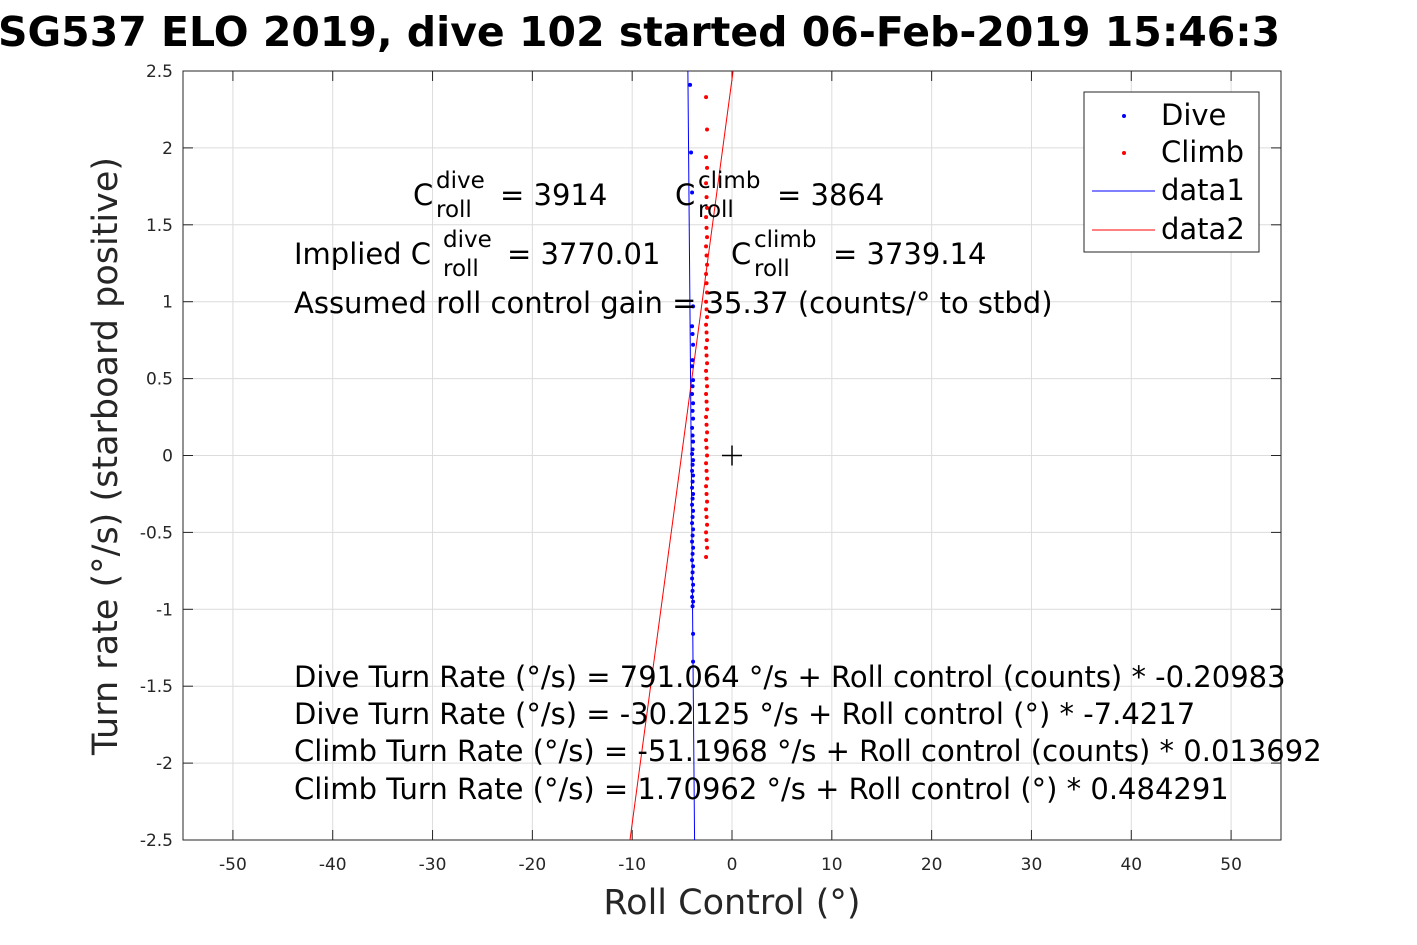 The width and height of the screenshot is (1417, 945). What do you see at coordinates (830, 195) in the screenshot?
I see `c-climb-value: = 3864` at bounding box center [830, 195].